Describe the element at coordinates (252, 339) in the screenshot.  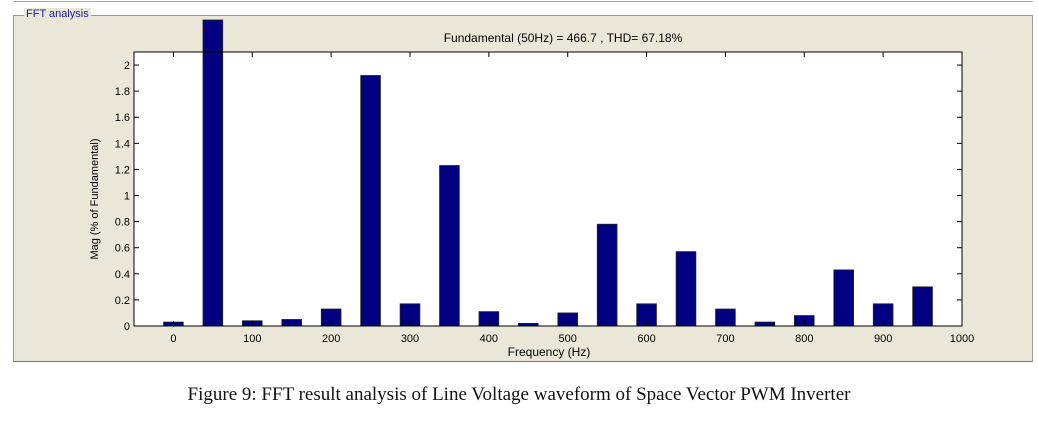
I see `x-tick-label: 100` at that location.